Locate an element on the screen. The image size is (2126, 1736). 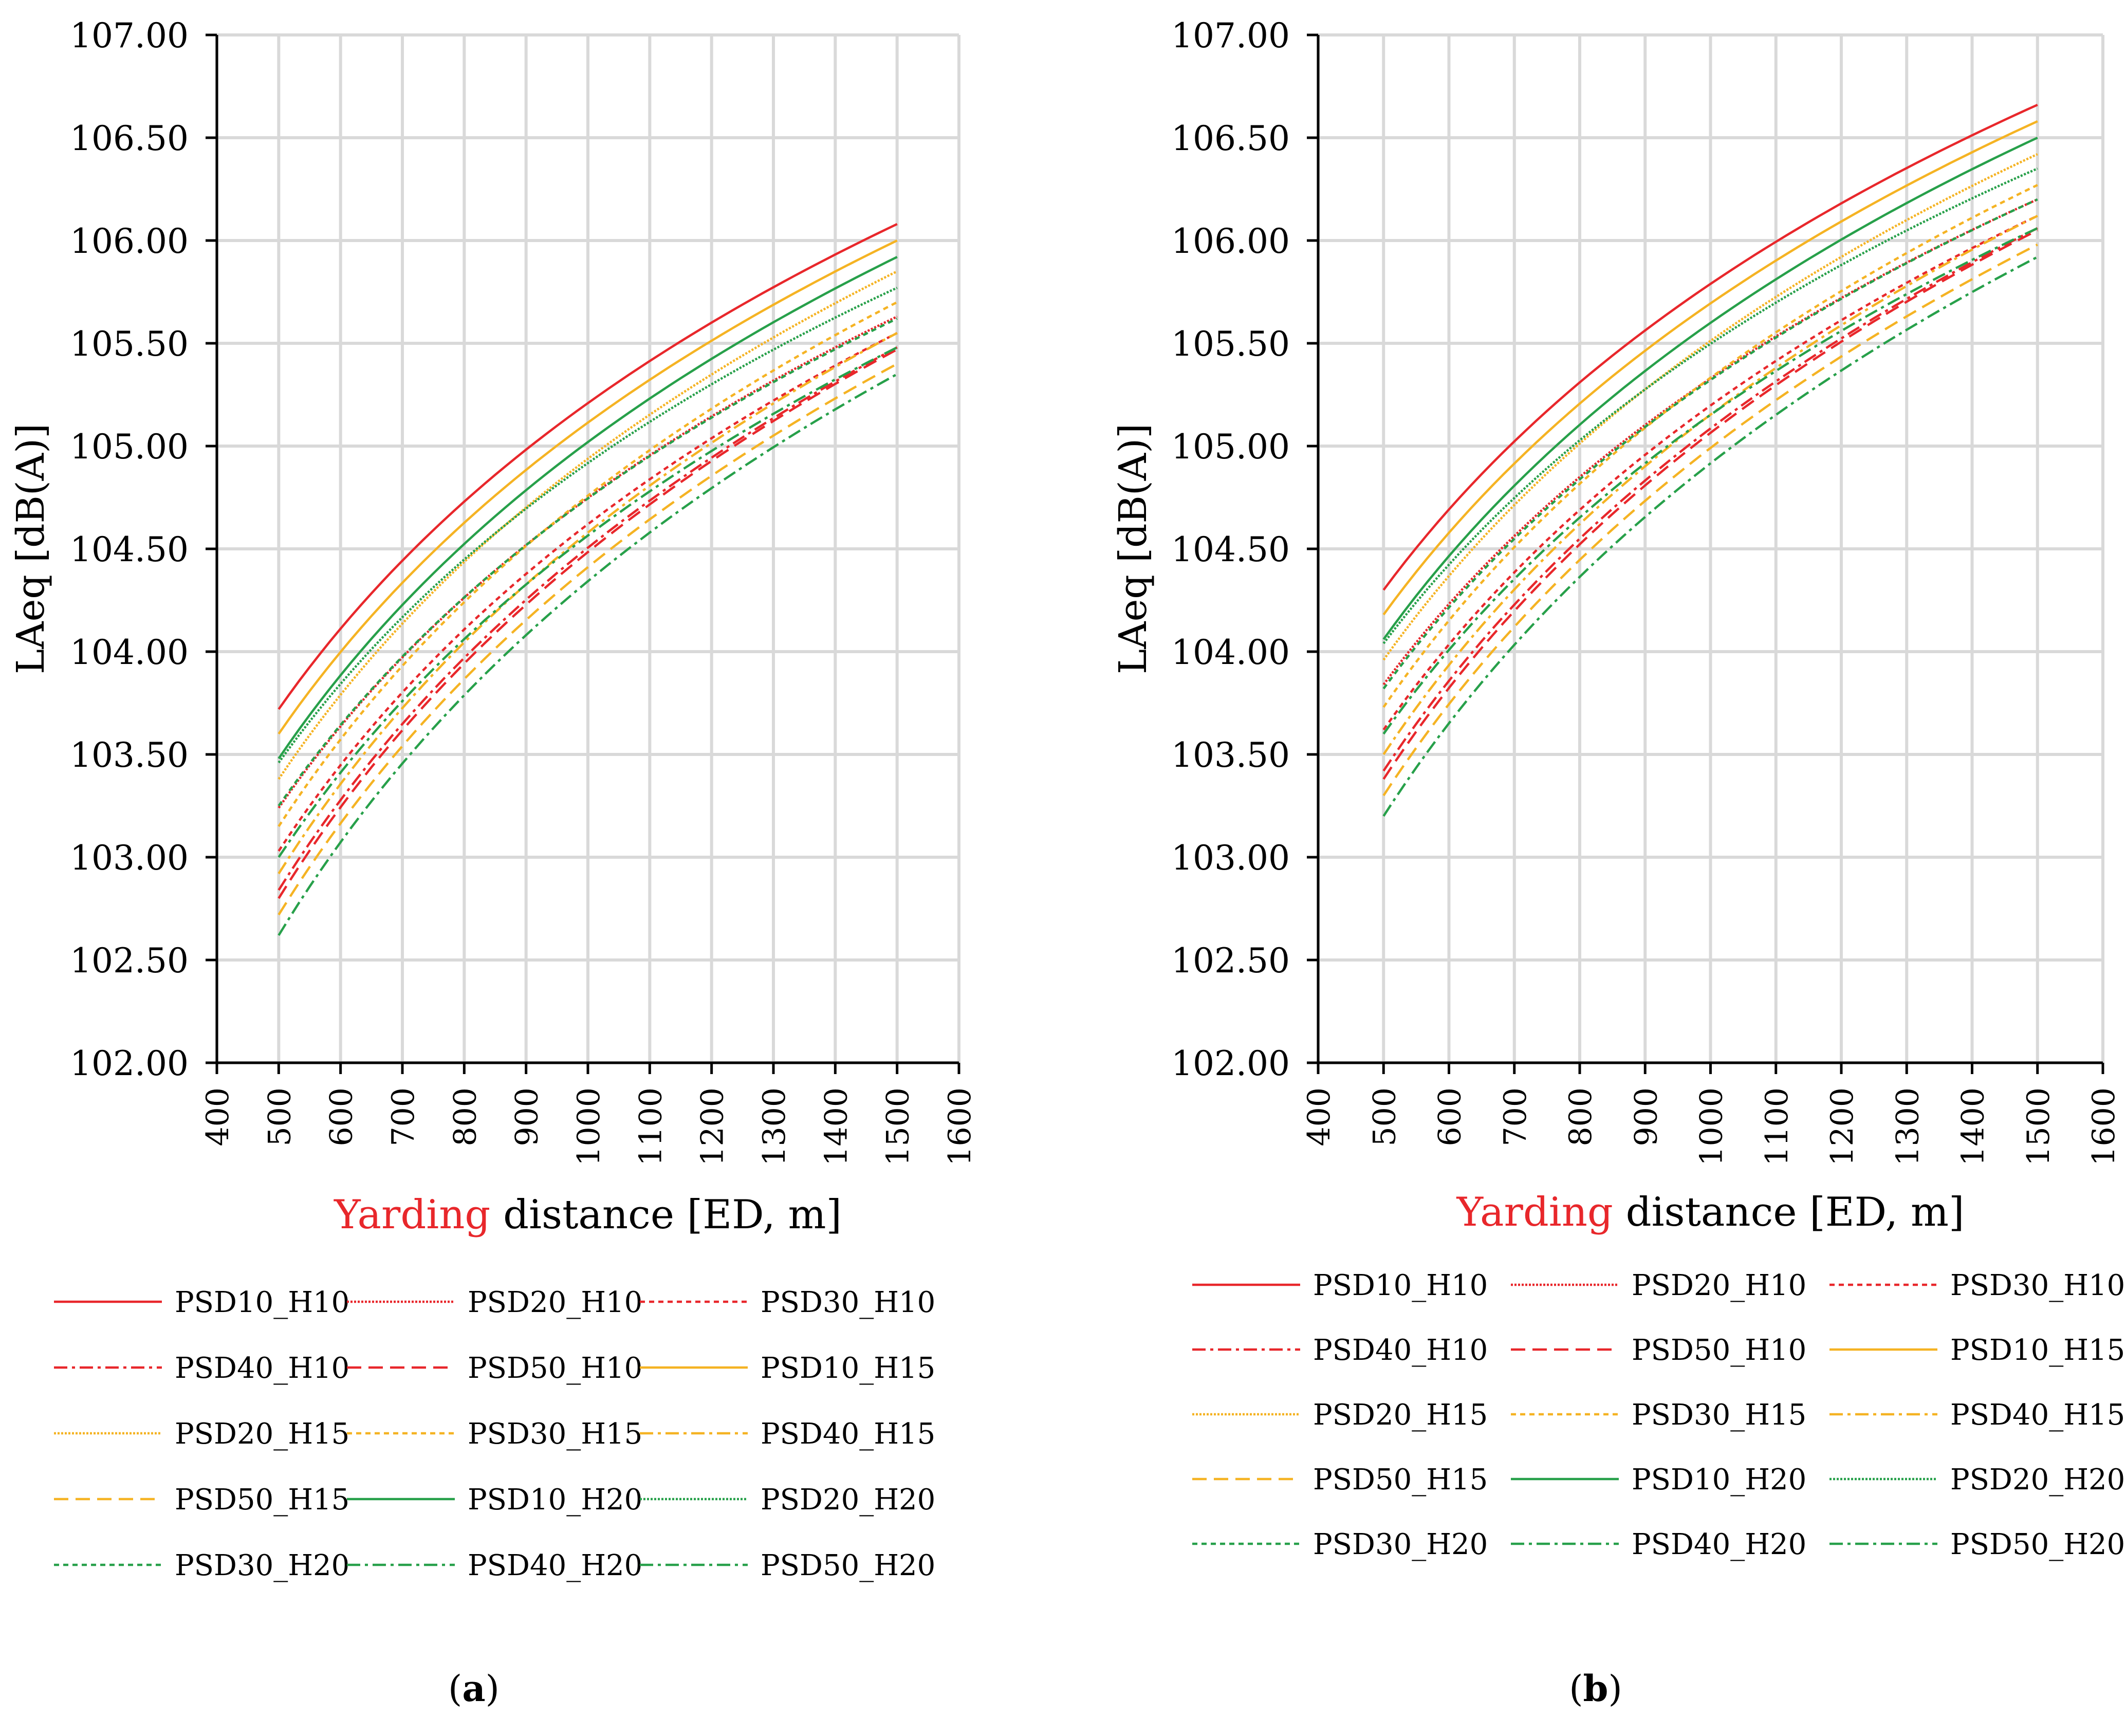
legend-item: PSD30_H10 is located at coordinates (1977, 1285).